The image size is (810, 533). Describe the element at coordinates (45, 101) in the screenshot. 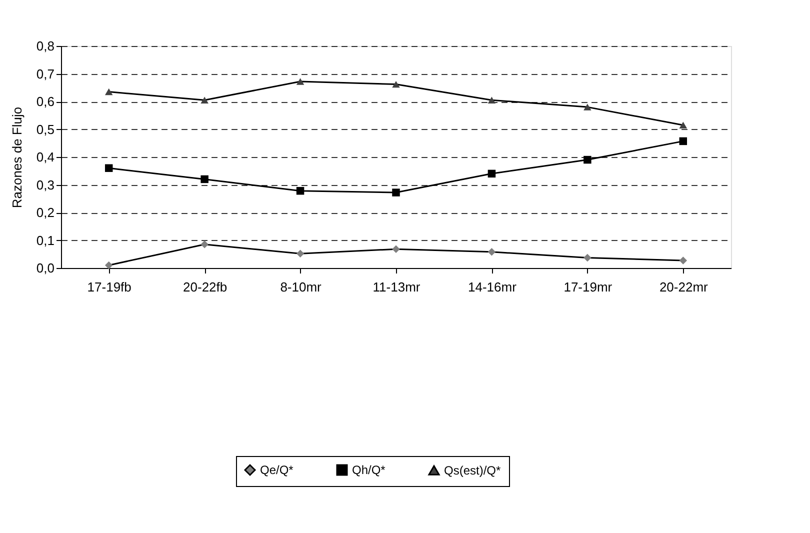

I see `y-tick-label: 0,6` at that location.